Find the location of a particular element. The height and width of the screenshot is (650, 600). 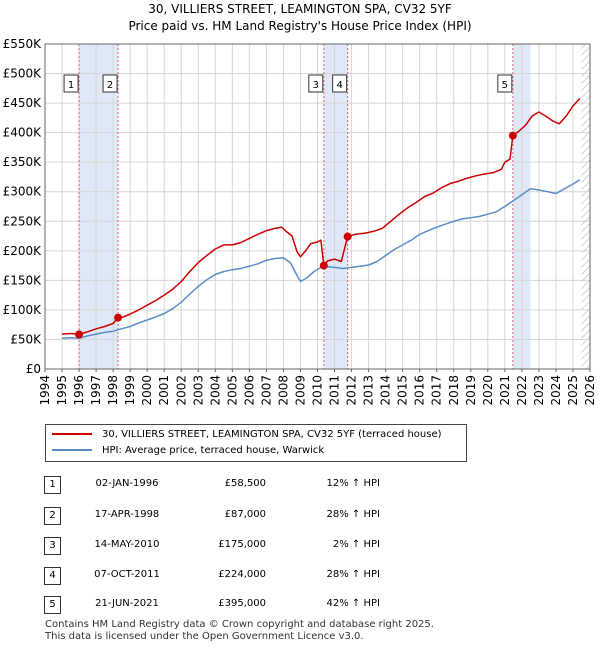

x-tick-label: 2008 is located at coordinates (283, 390).